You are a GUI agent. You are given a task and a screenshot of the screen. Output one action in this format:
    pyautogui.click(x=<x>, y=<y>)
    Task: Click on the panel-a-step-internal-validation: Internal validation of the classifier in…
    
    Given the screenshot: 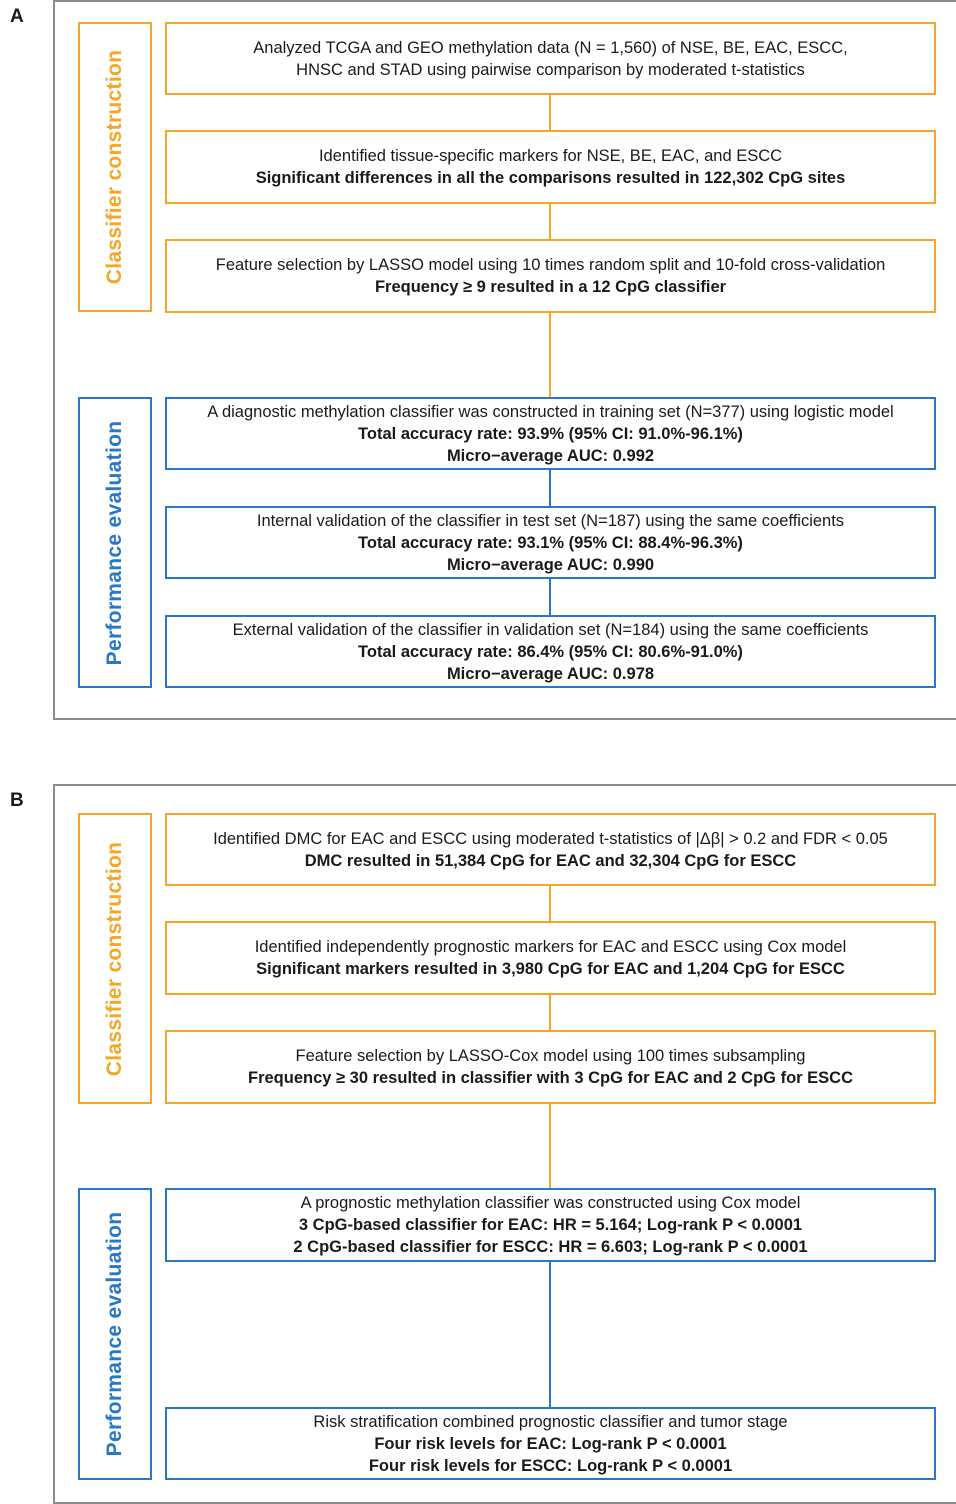 What is the action you would take?
    pyautogui.click(x=550, y=542)
    